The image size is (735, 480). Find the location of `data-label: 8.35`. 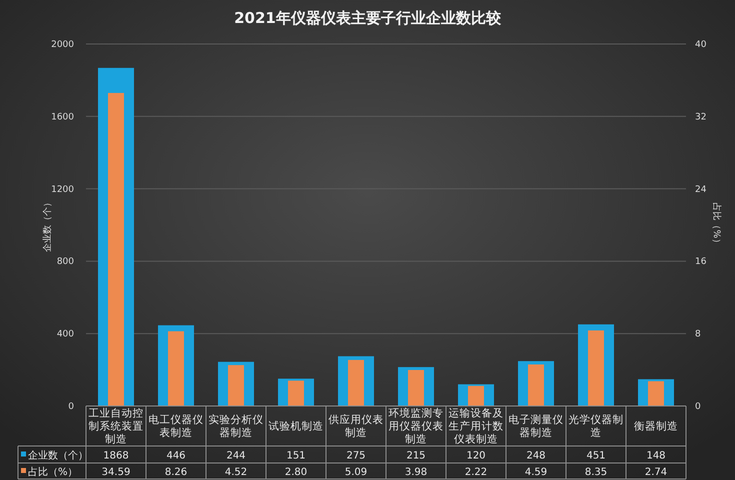

data-label: 8.35 is located at coordinates (596, 472).